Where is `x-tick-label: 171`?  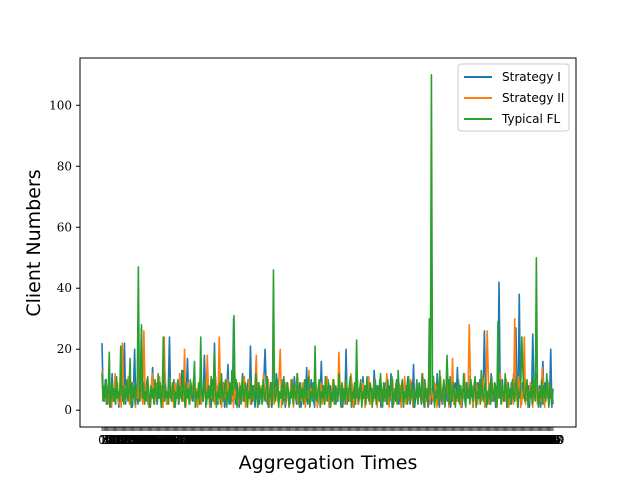
x-tick-label: 171 is located at coordinates (295, 440).